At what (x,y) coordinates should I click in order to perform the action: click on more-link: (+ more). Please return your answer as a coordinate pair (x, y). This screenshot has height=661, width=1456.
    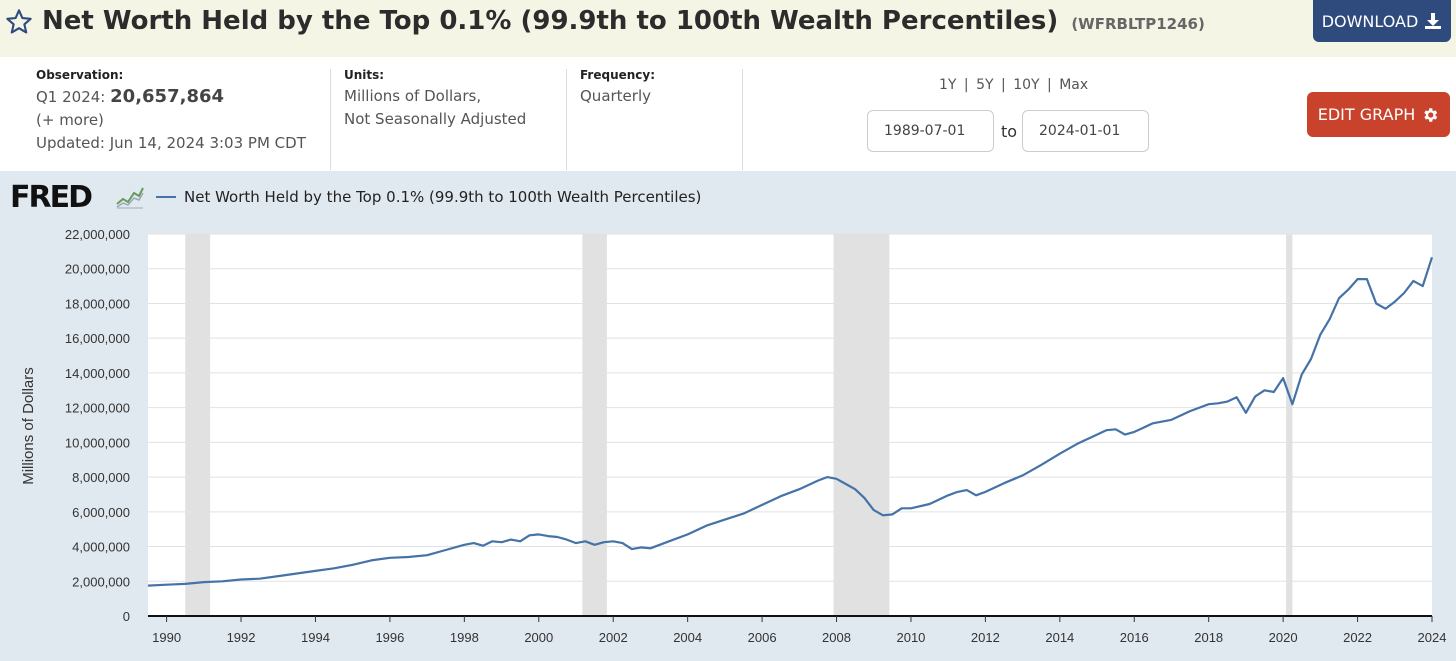
    Looking at the image, I should click on (70, 120).